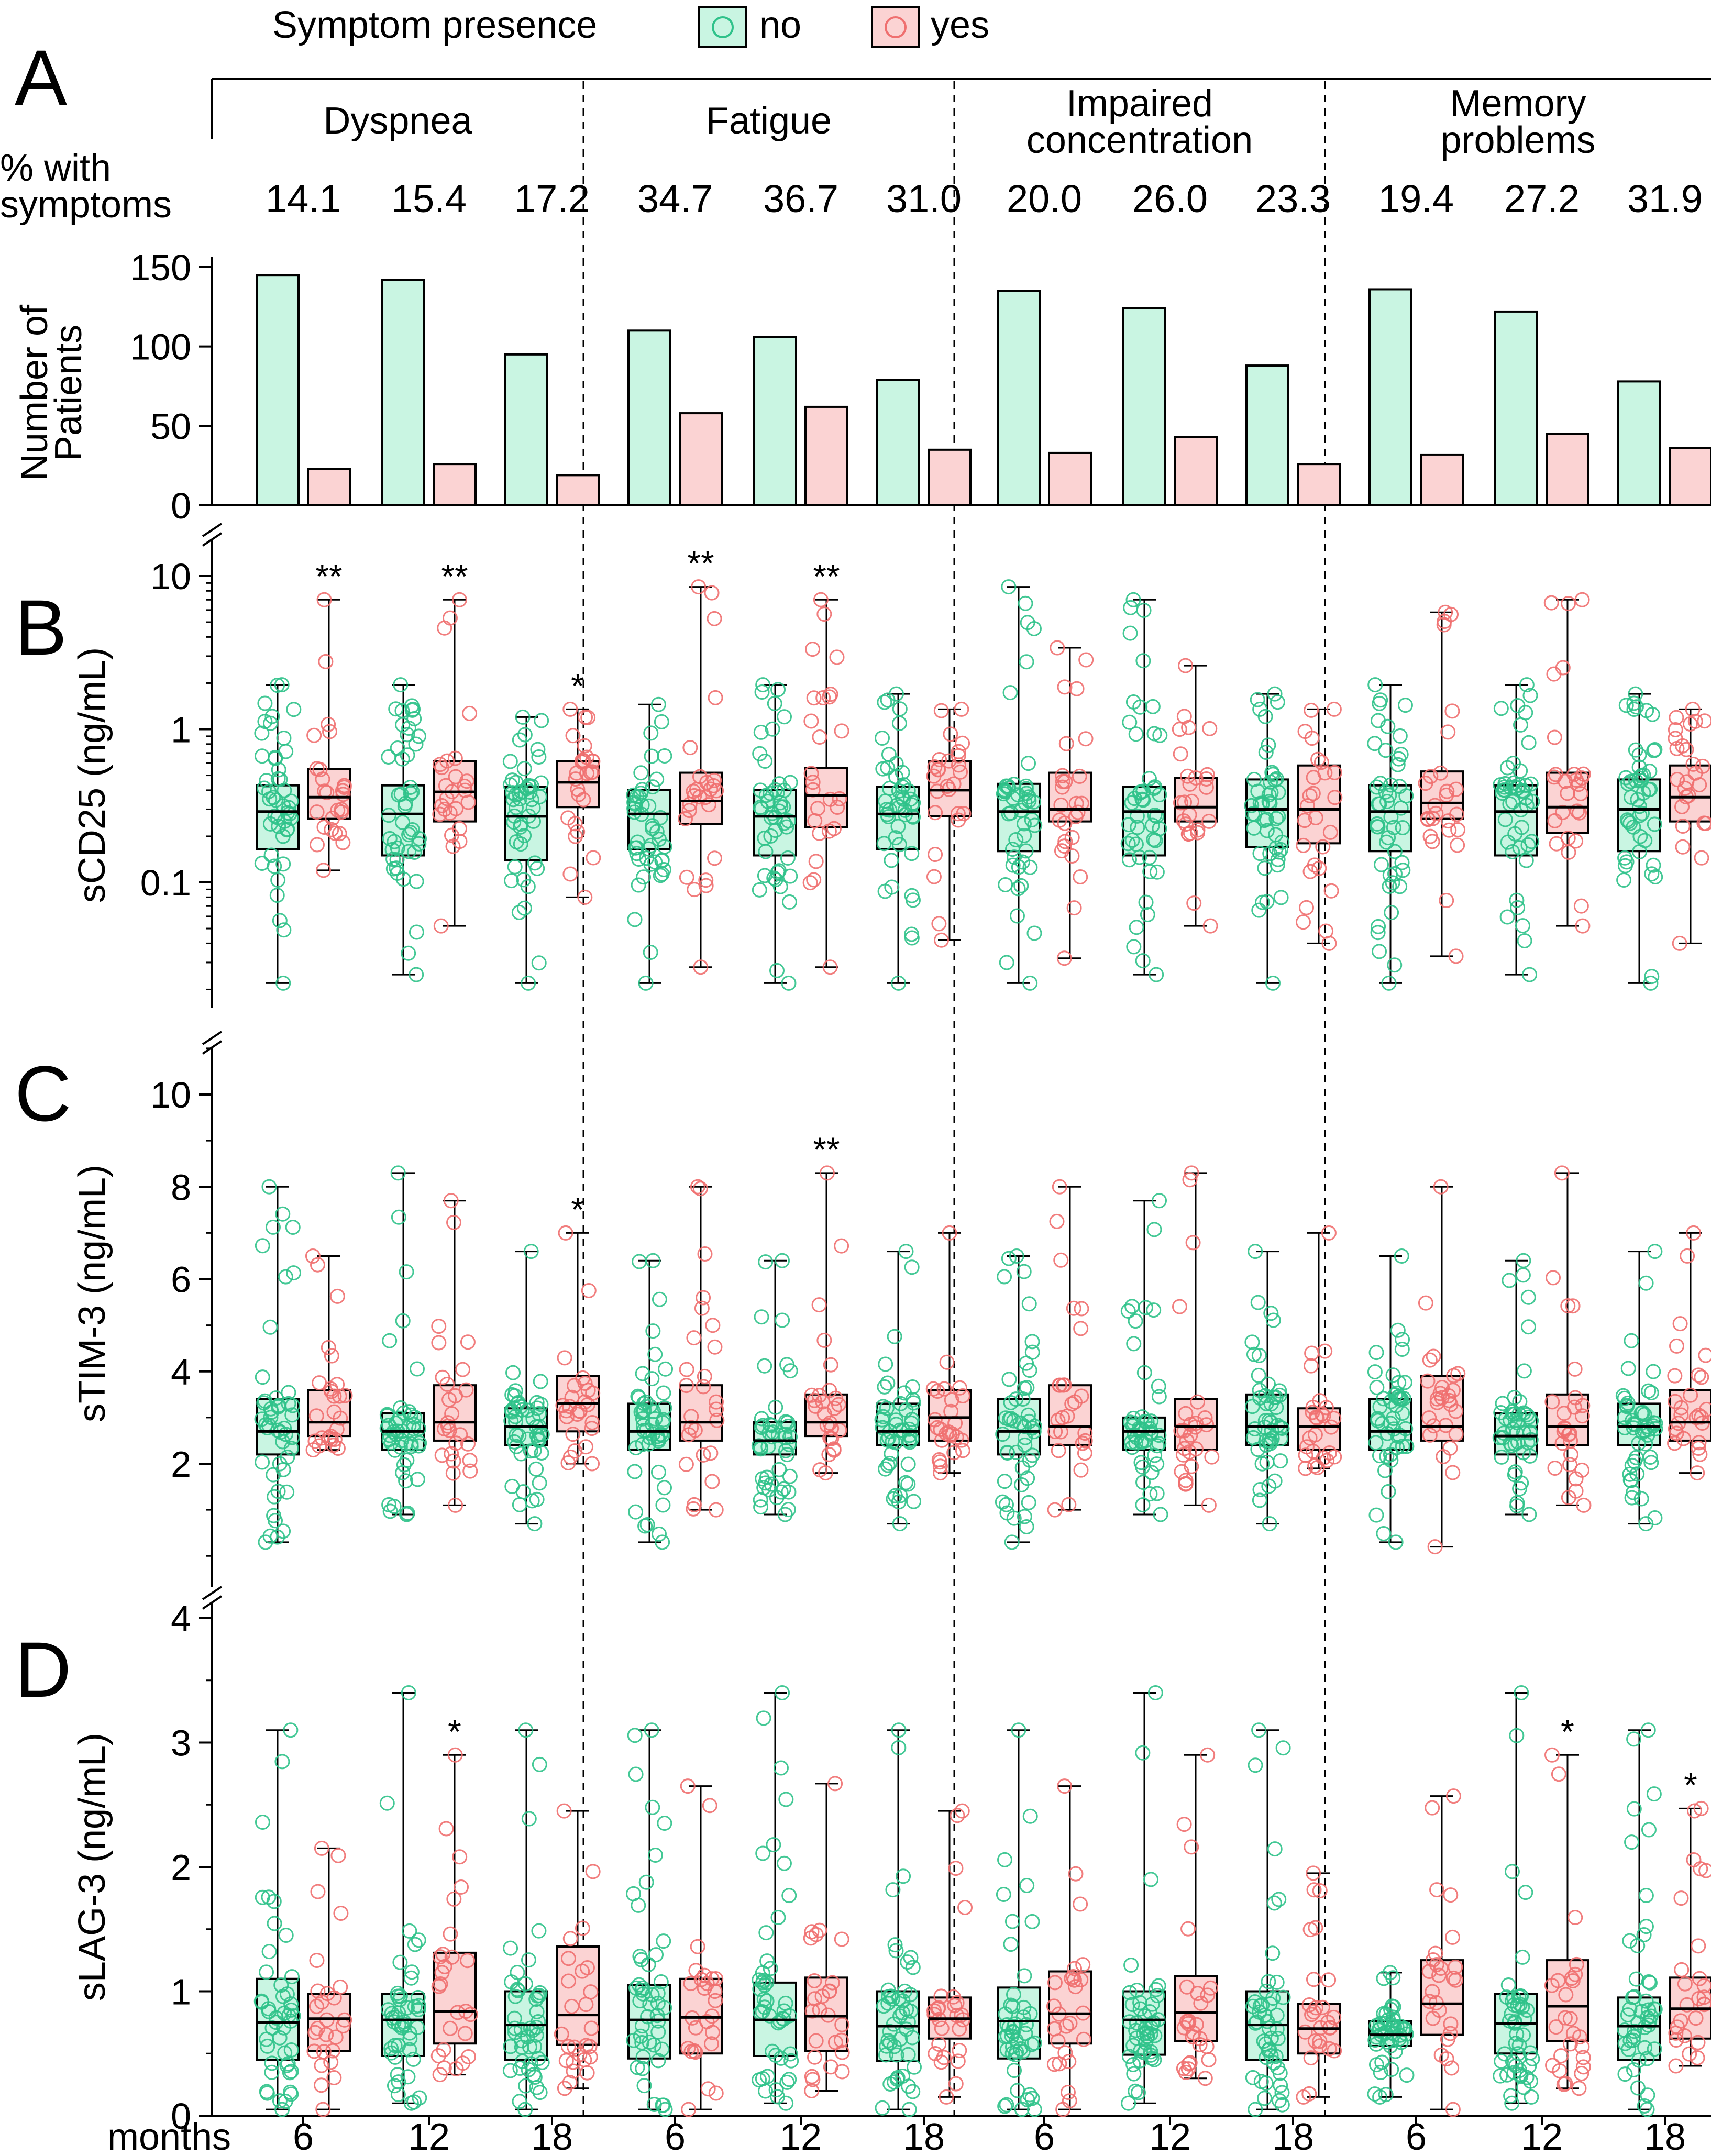  I want to click on bar-yes, so click(701, 459).